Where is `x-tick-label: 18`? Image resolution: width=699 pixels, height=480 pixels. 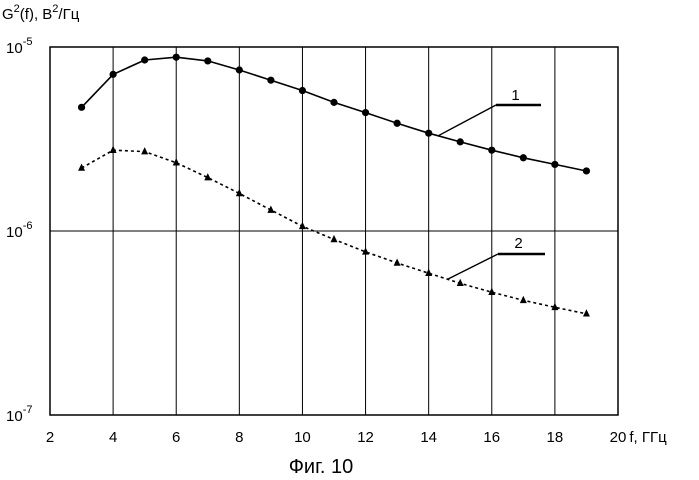 x-tick-label: 18 is located at coordinates (555, 437).